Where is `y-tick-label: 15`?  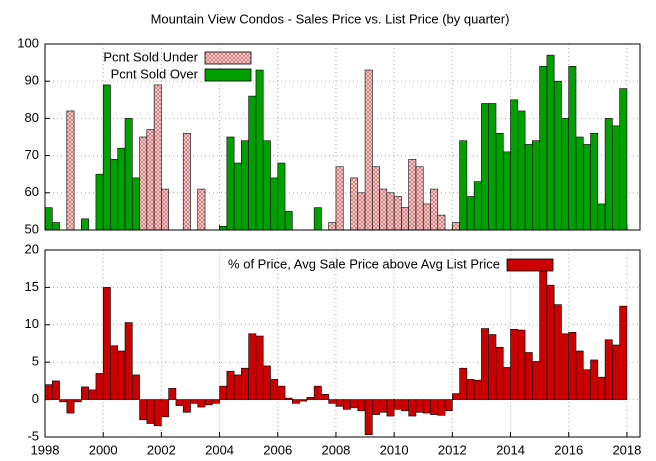 y-tick-label: 15 is located at coordinates (32, 286).